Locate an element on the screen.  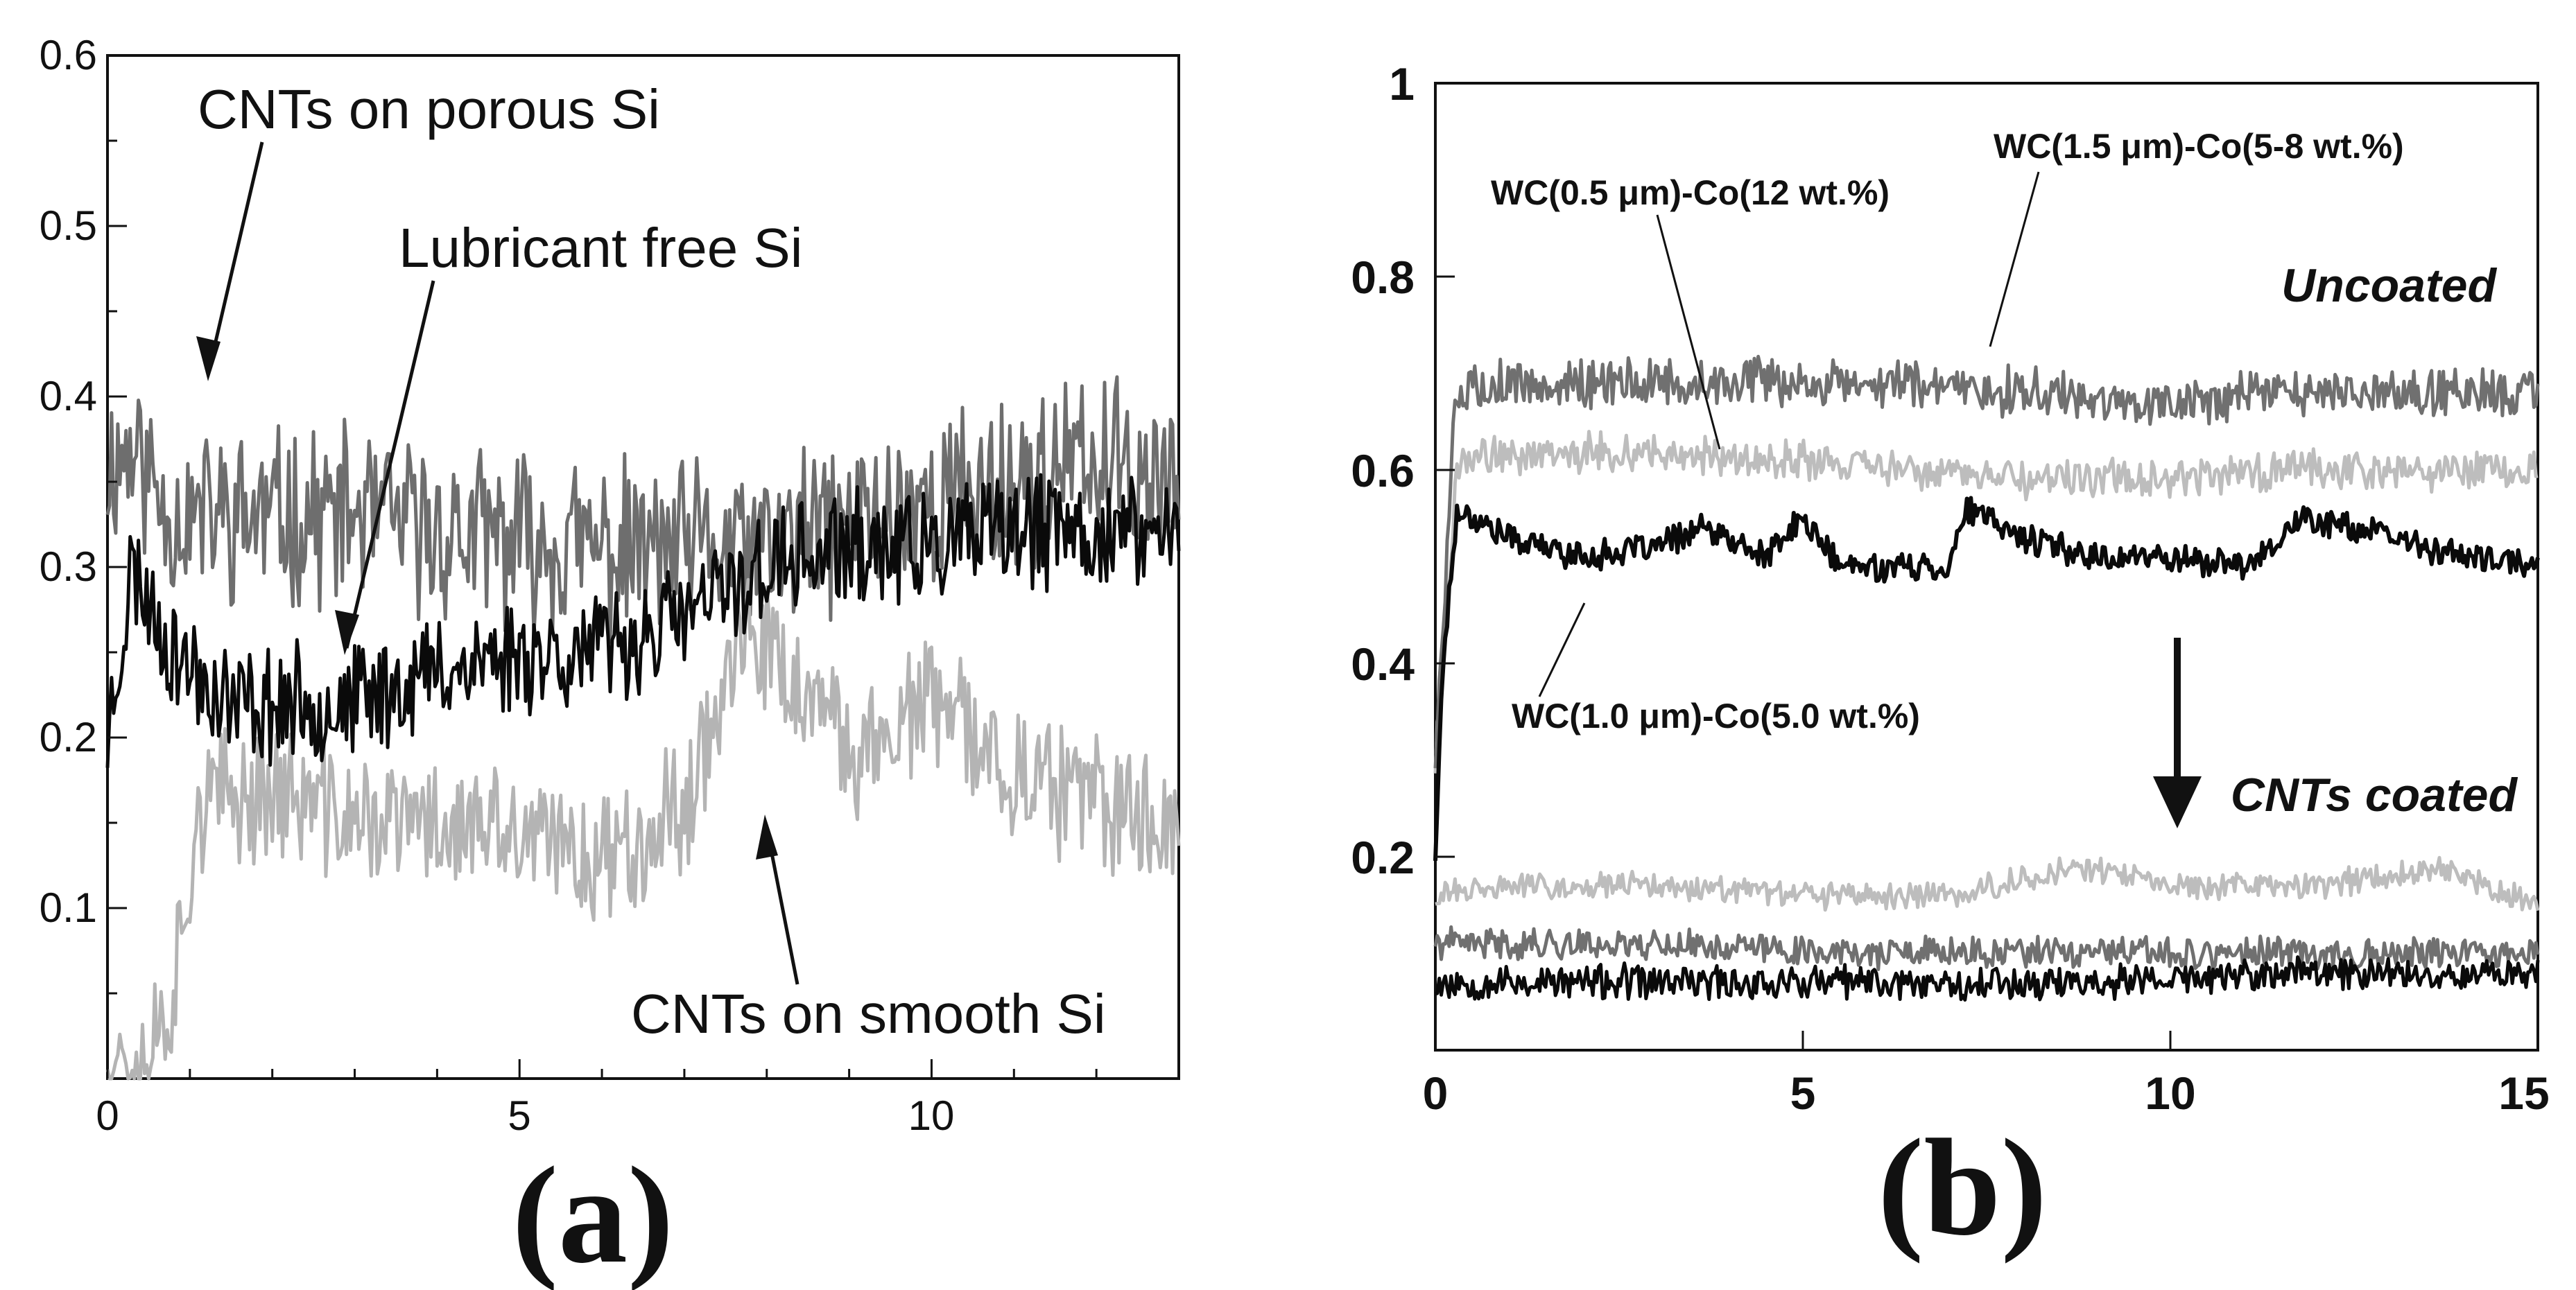
reduction-arrowhead is located at coordinates (2177, 802).